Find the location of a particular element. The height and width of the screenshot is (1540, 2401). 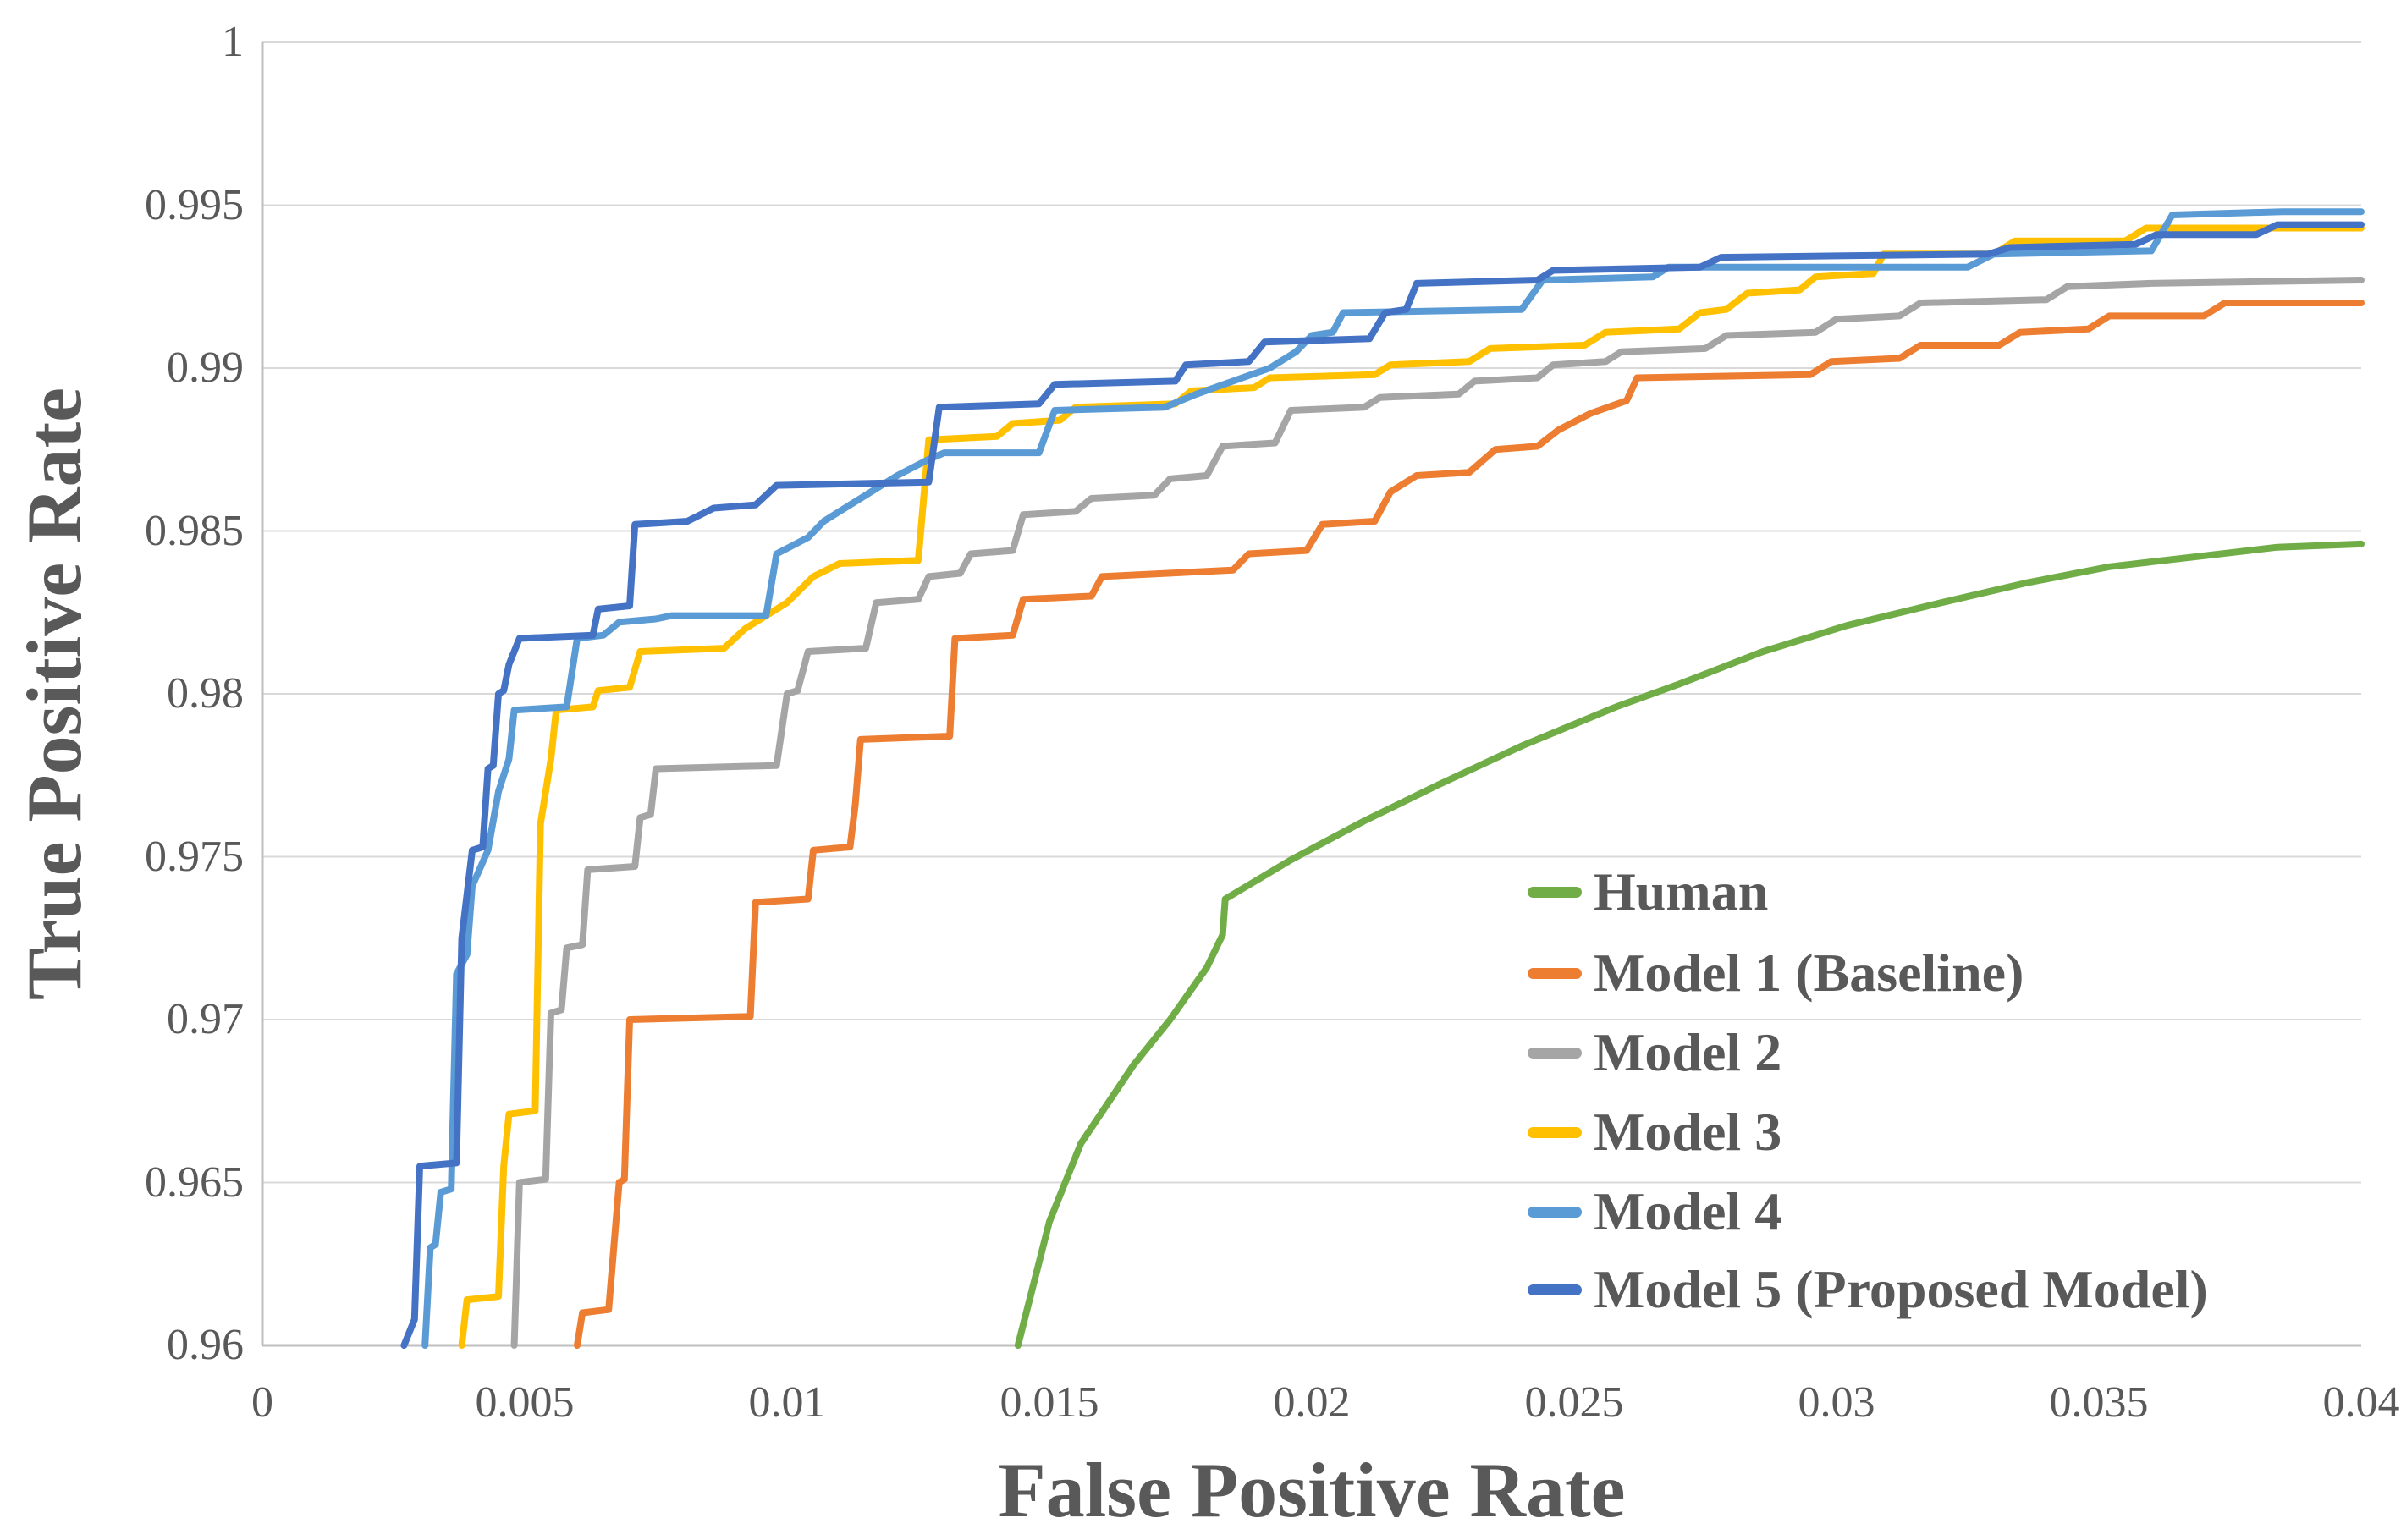

legend-row: Model 2 is located at coordinates (1654, 1053).